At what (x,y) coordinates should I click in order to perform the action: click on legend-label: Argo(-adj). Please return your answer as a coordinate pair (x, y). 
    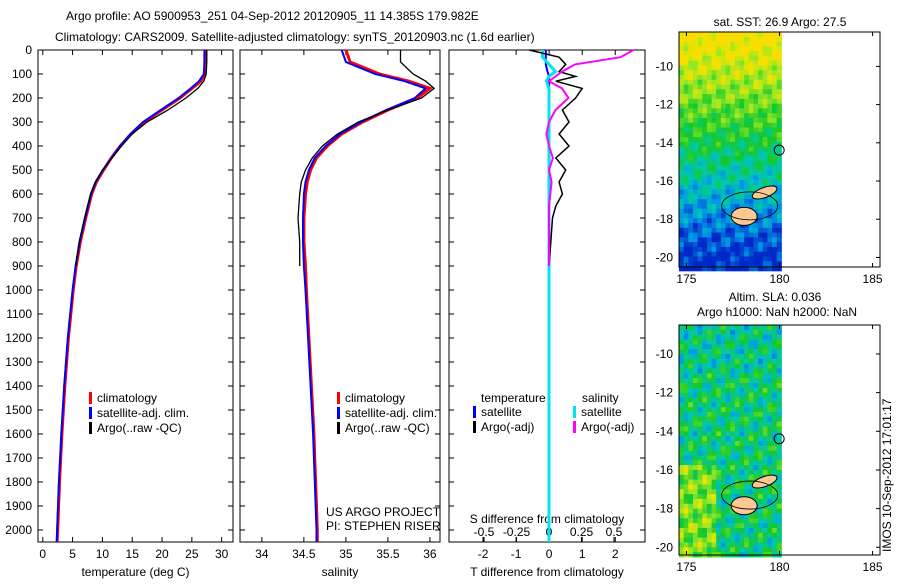
    Looking at the image, I should click on (507, 427).